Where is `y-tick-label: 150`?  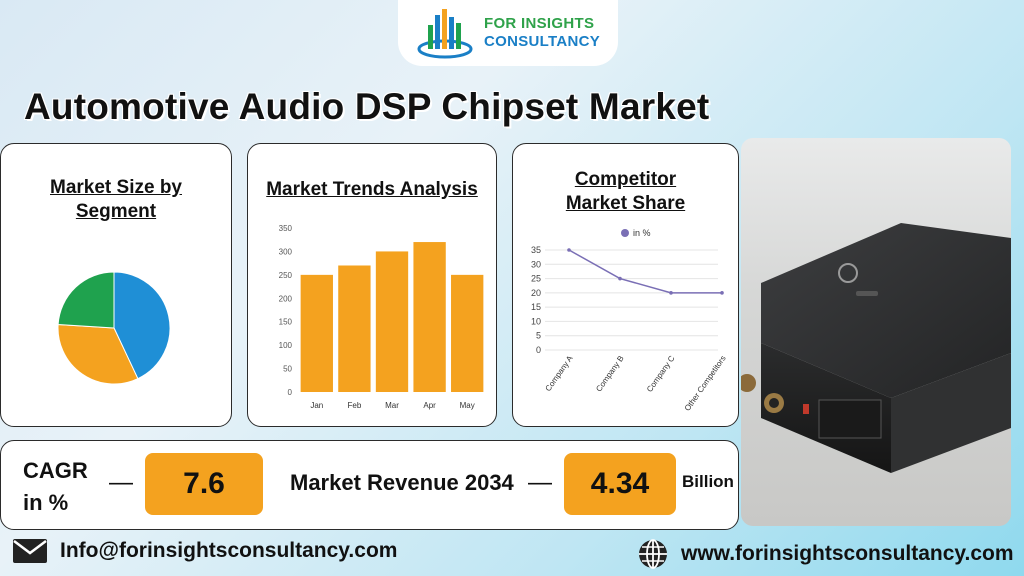
y-tick-label: 150 is located at coordinates (286, 322).